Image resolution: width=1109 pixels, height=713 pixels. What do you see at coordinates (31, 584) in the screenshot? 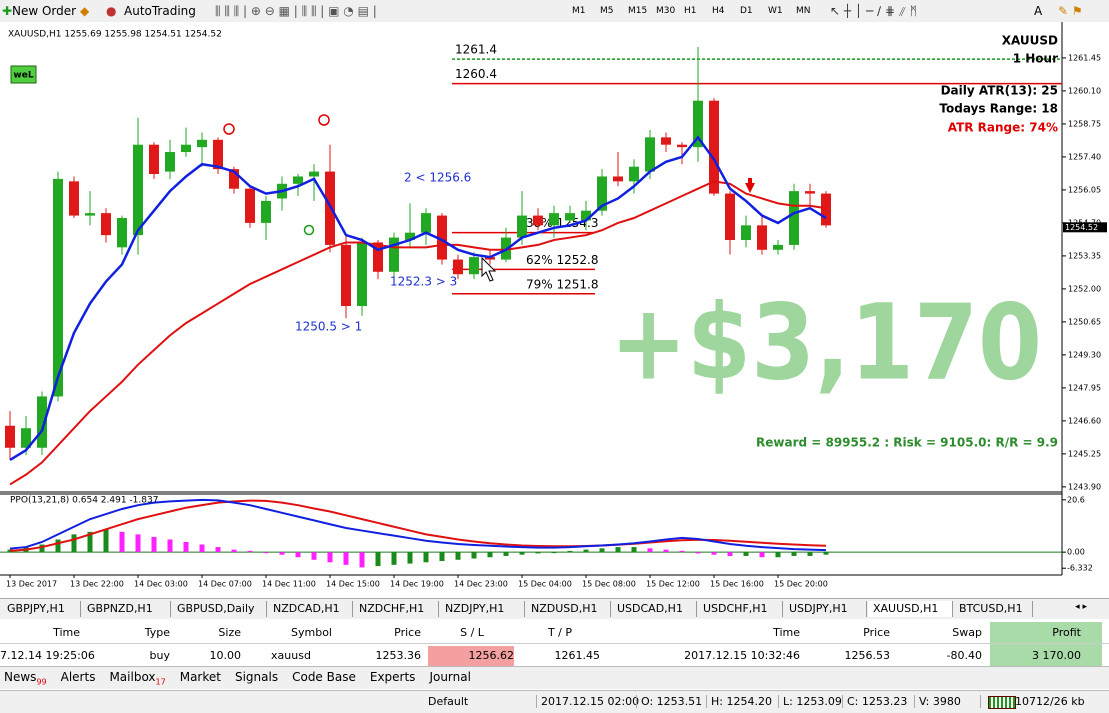
I see `x-tick-label: 13 Dec 2017` at bounding box center [31, 584].